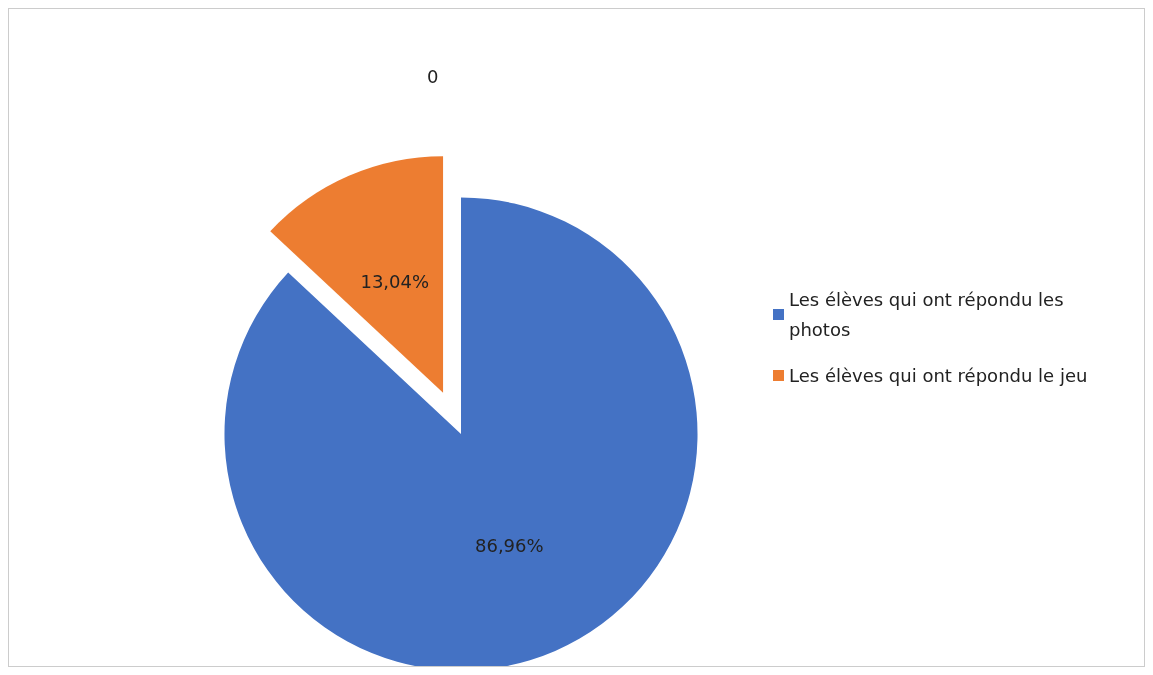  Describe the element at coordinates (395, 281) in the screenshot. I see `data-label: 13,04%` at that location.